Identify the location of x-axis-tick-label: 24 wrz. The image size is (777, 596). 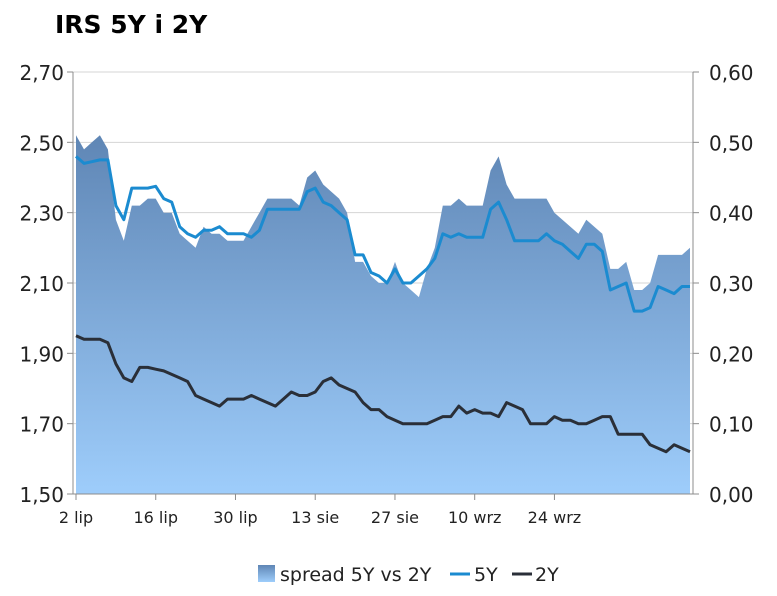
(555, 517).